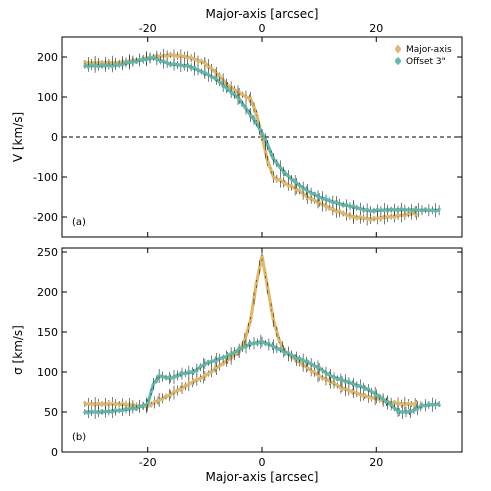 The image size is (491, 491). Describe the element at coordinates (262, 462) in the screenshot. I see `x-tick-label: 0` at that location.